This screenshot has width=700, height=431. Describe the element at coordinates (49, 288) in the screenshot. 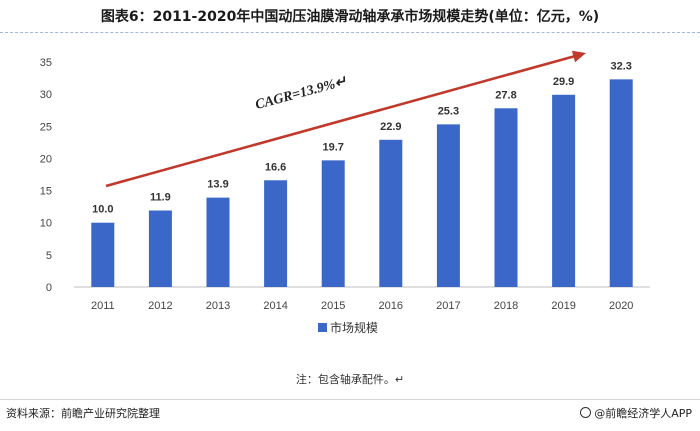

I see `y-tick-label: 0` at that location.